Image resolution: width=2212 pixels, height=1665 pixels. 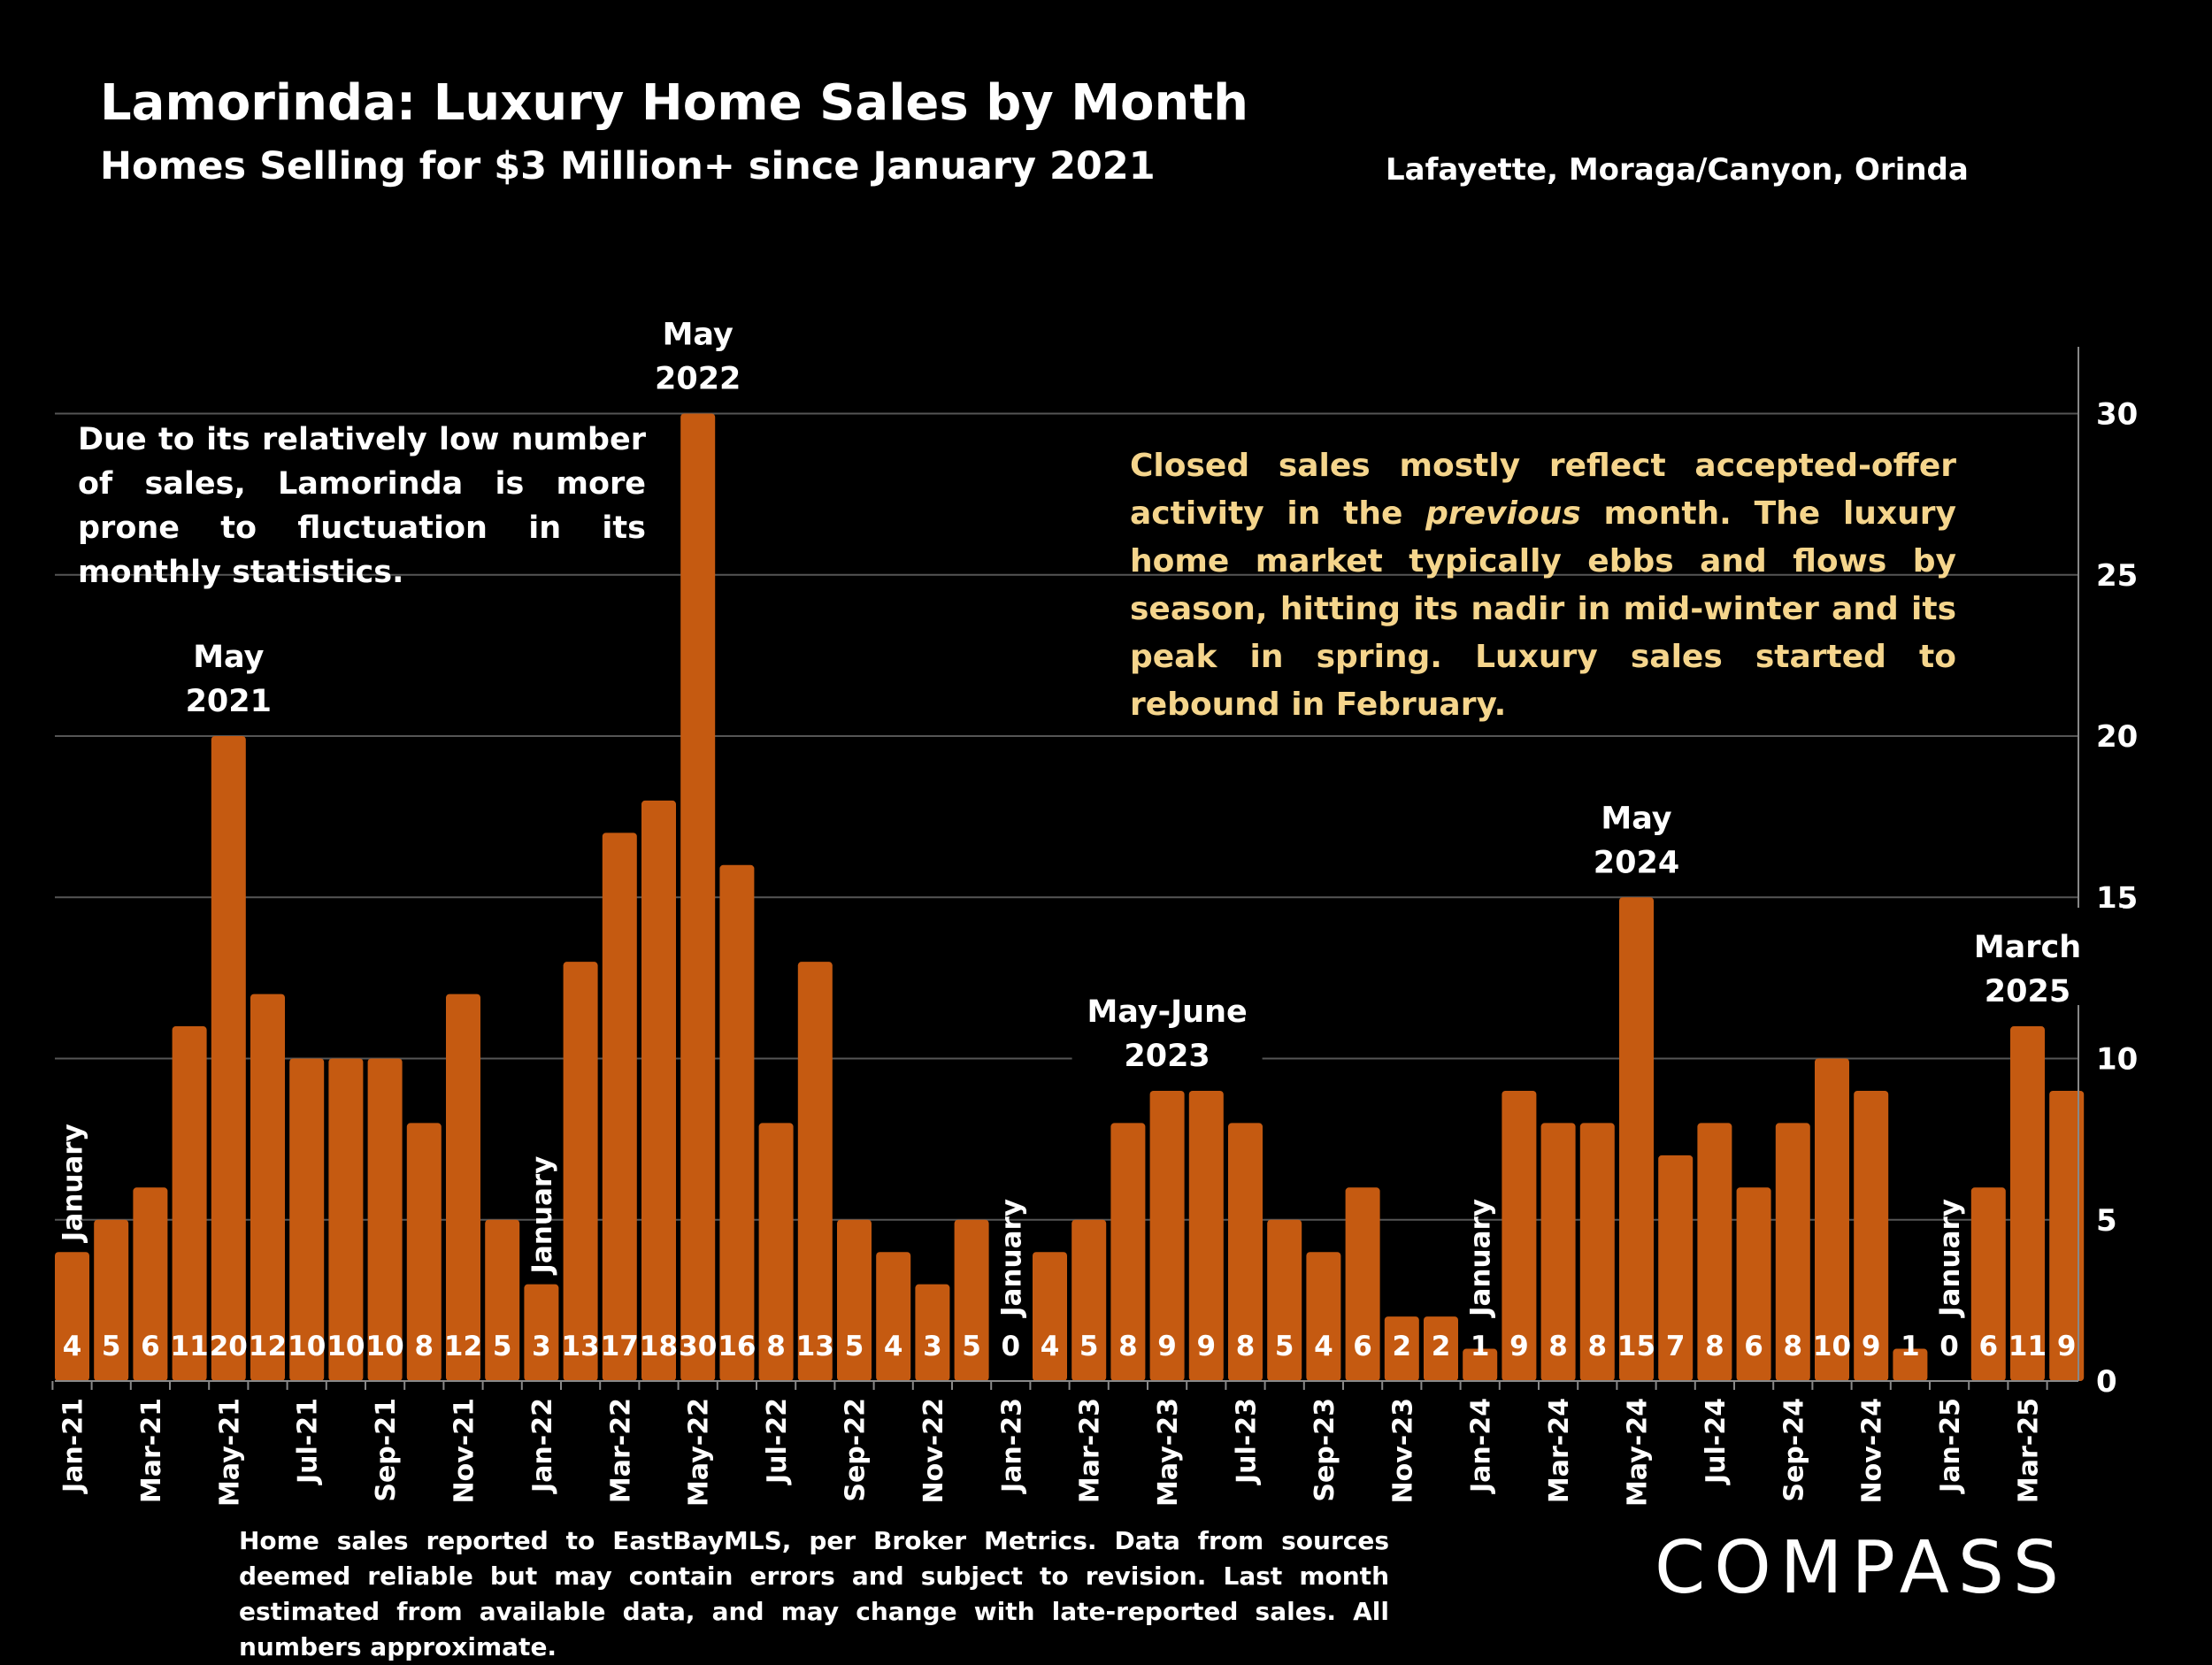 I want to click on peak-annotation: 2022, so click(x=698, y=379).